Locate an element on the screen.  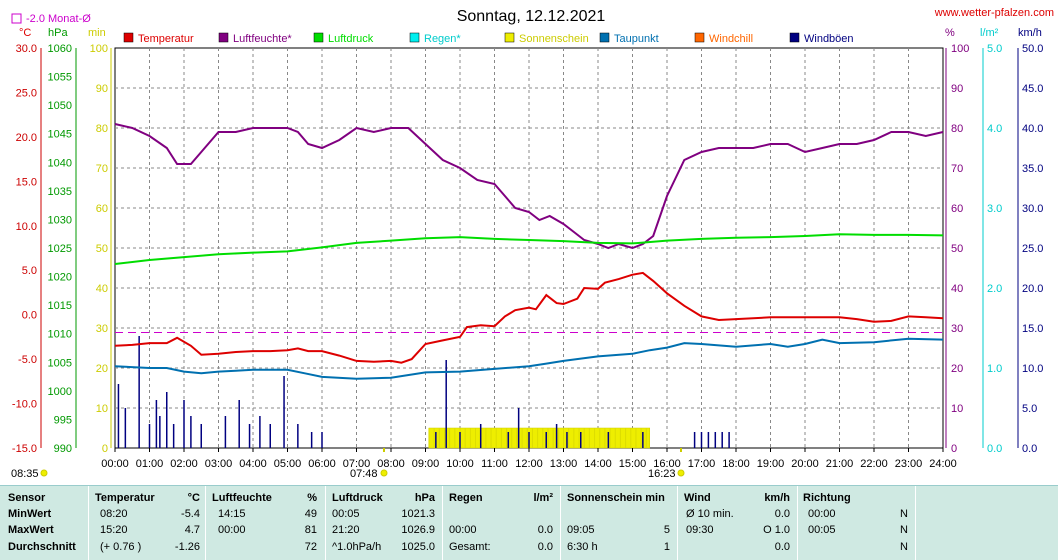
stats-wind-time: Ø 10 min. is located at coordinates (710, 514).